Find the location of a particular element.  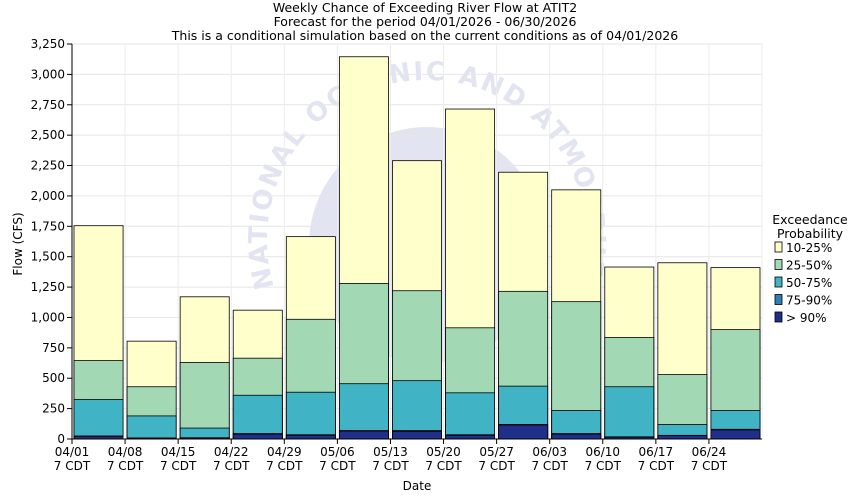

x-tick-label: 05/20 is located at coordinates (443, 452).